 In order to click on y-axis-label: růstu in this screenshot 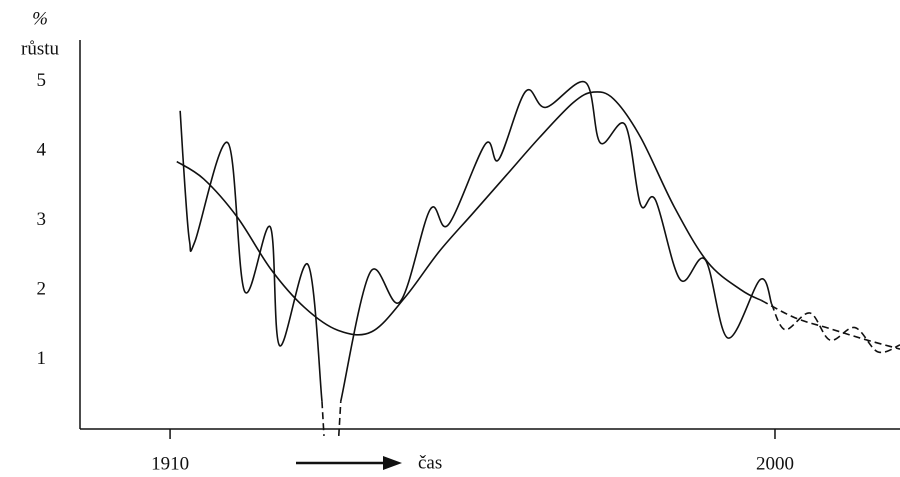, I will do `click(40, 48)`.